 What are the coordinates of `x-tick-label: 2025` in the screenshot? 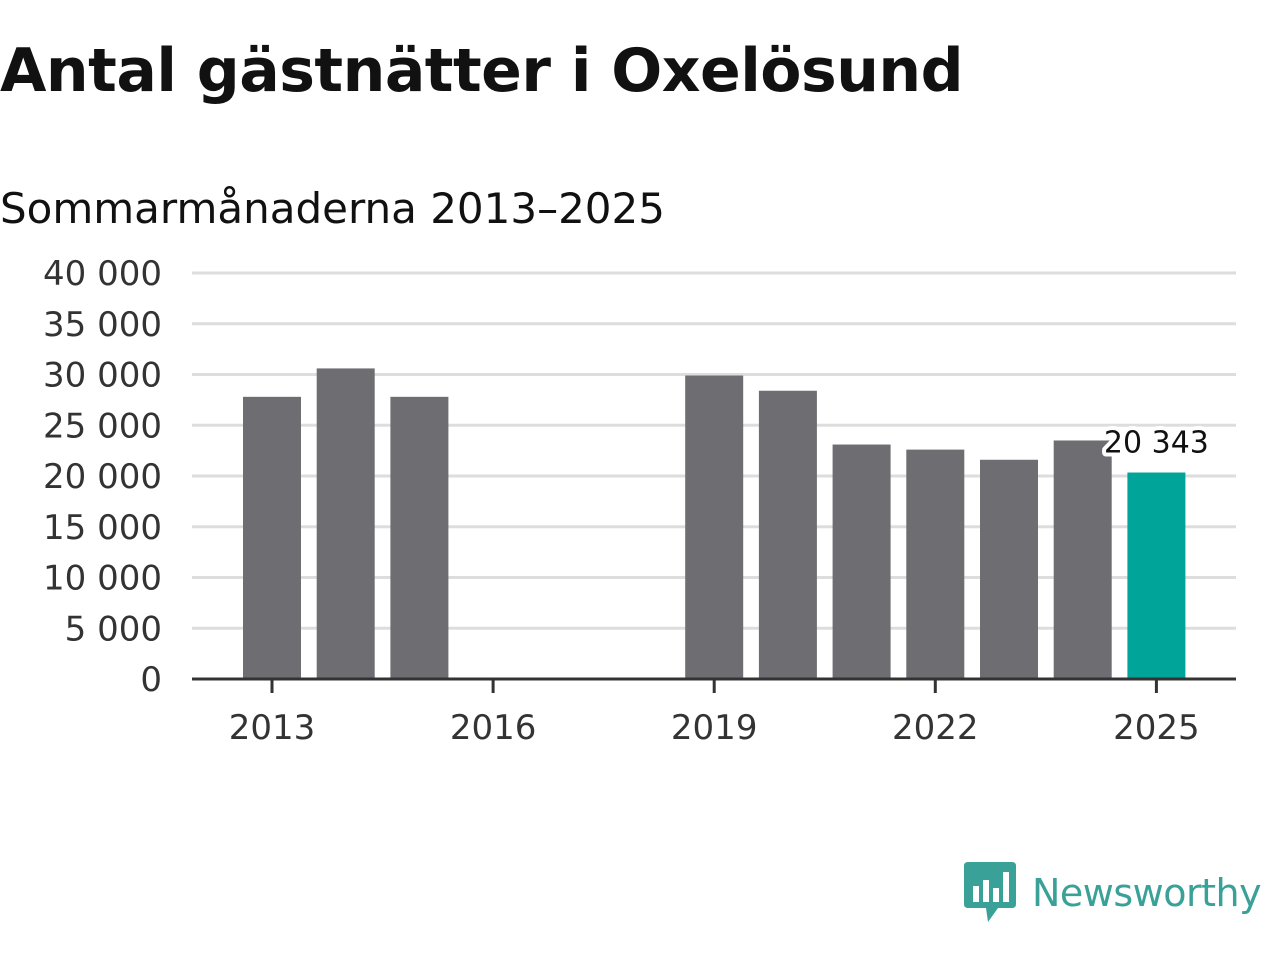 It's located at (1156, 728).